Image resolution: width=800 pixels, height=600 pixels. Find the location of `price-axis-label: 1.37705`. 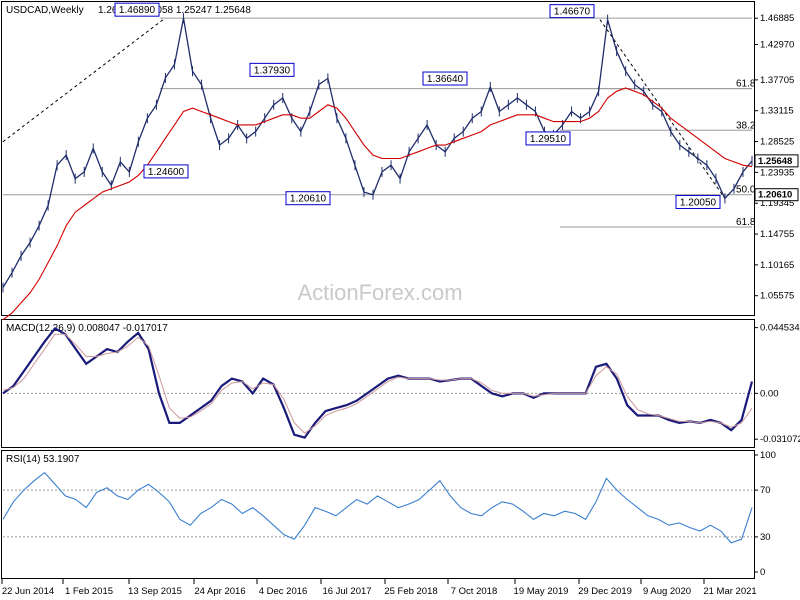

price-axis-label: 1.37705 is located at coordinates (777, 80).